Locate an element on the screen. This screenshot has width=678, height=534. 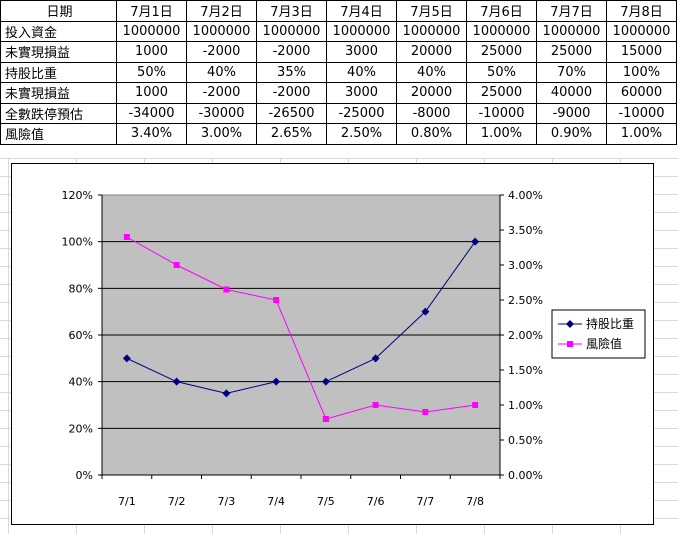
right-axis-tick-label: 0.50% is located at coordinates (525, 440).